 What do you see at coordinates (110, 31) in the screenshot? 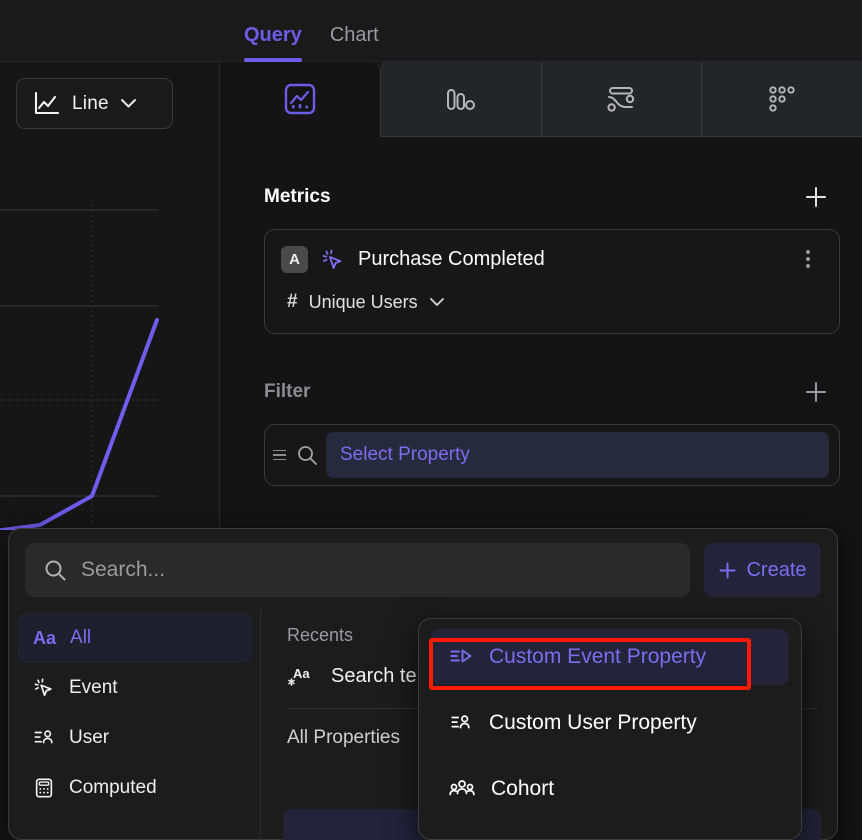
I see `chart-pane-toolbar` at bounding box center [110, 31].